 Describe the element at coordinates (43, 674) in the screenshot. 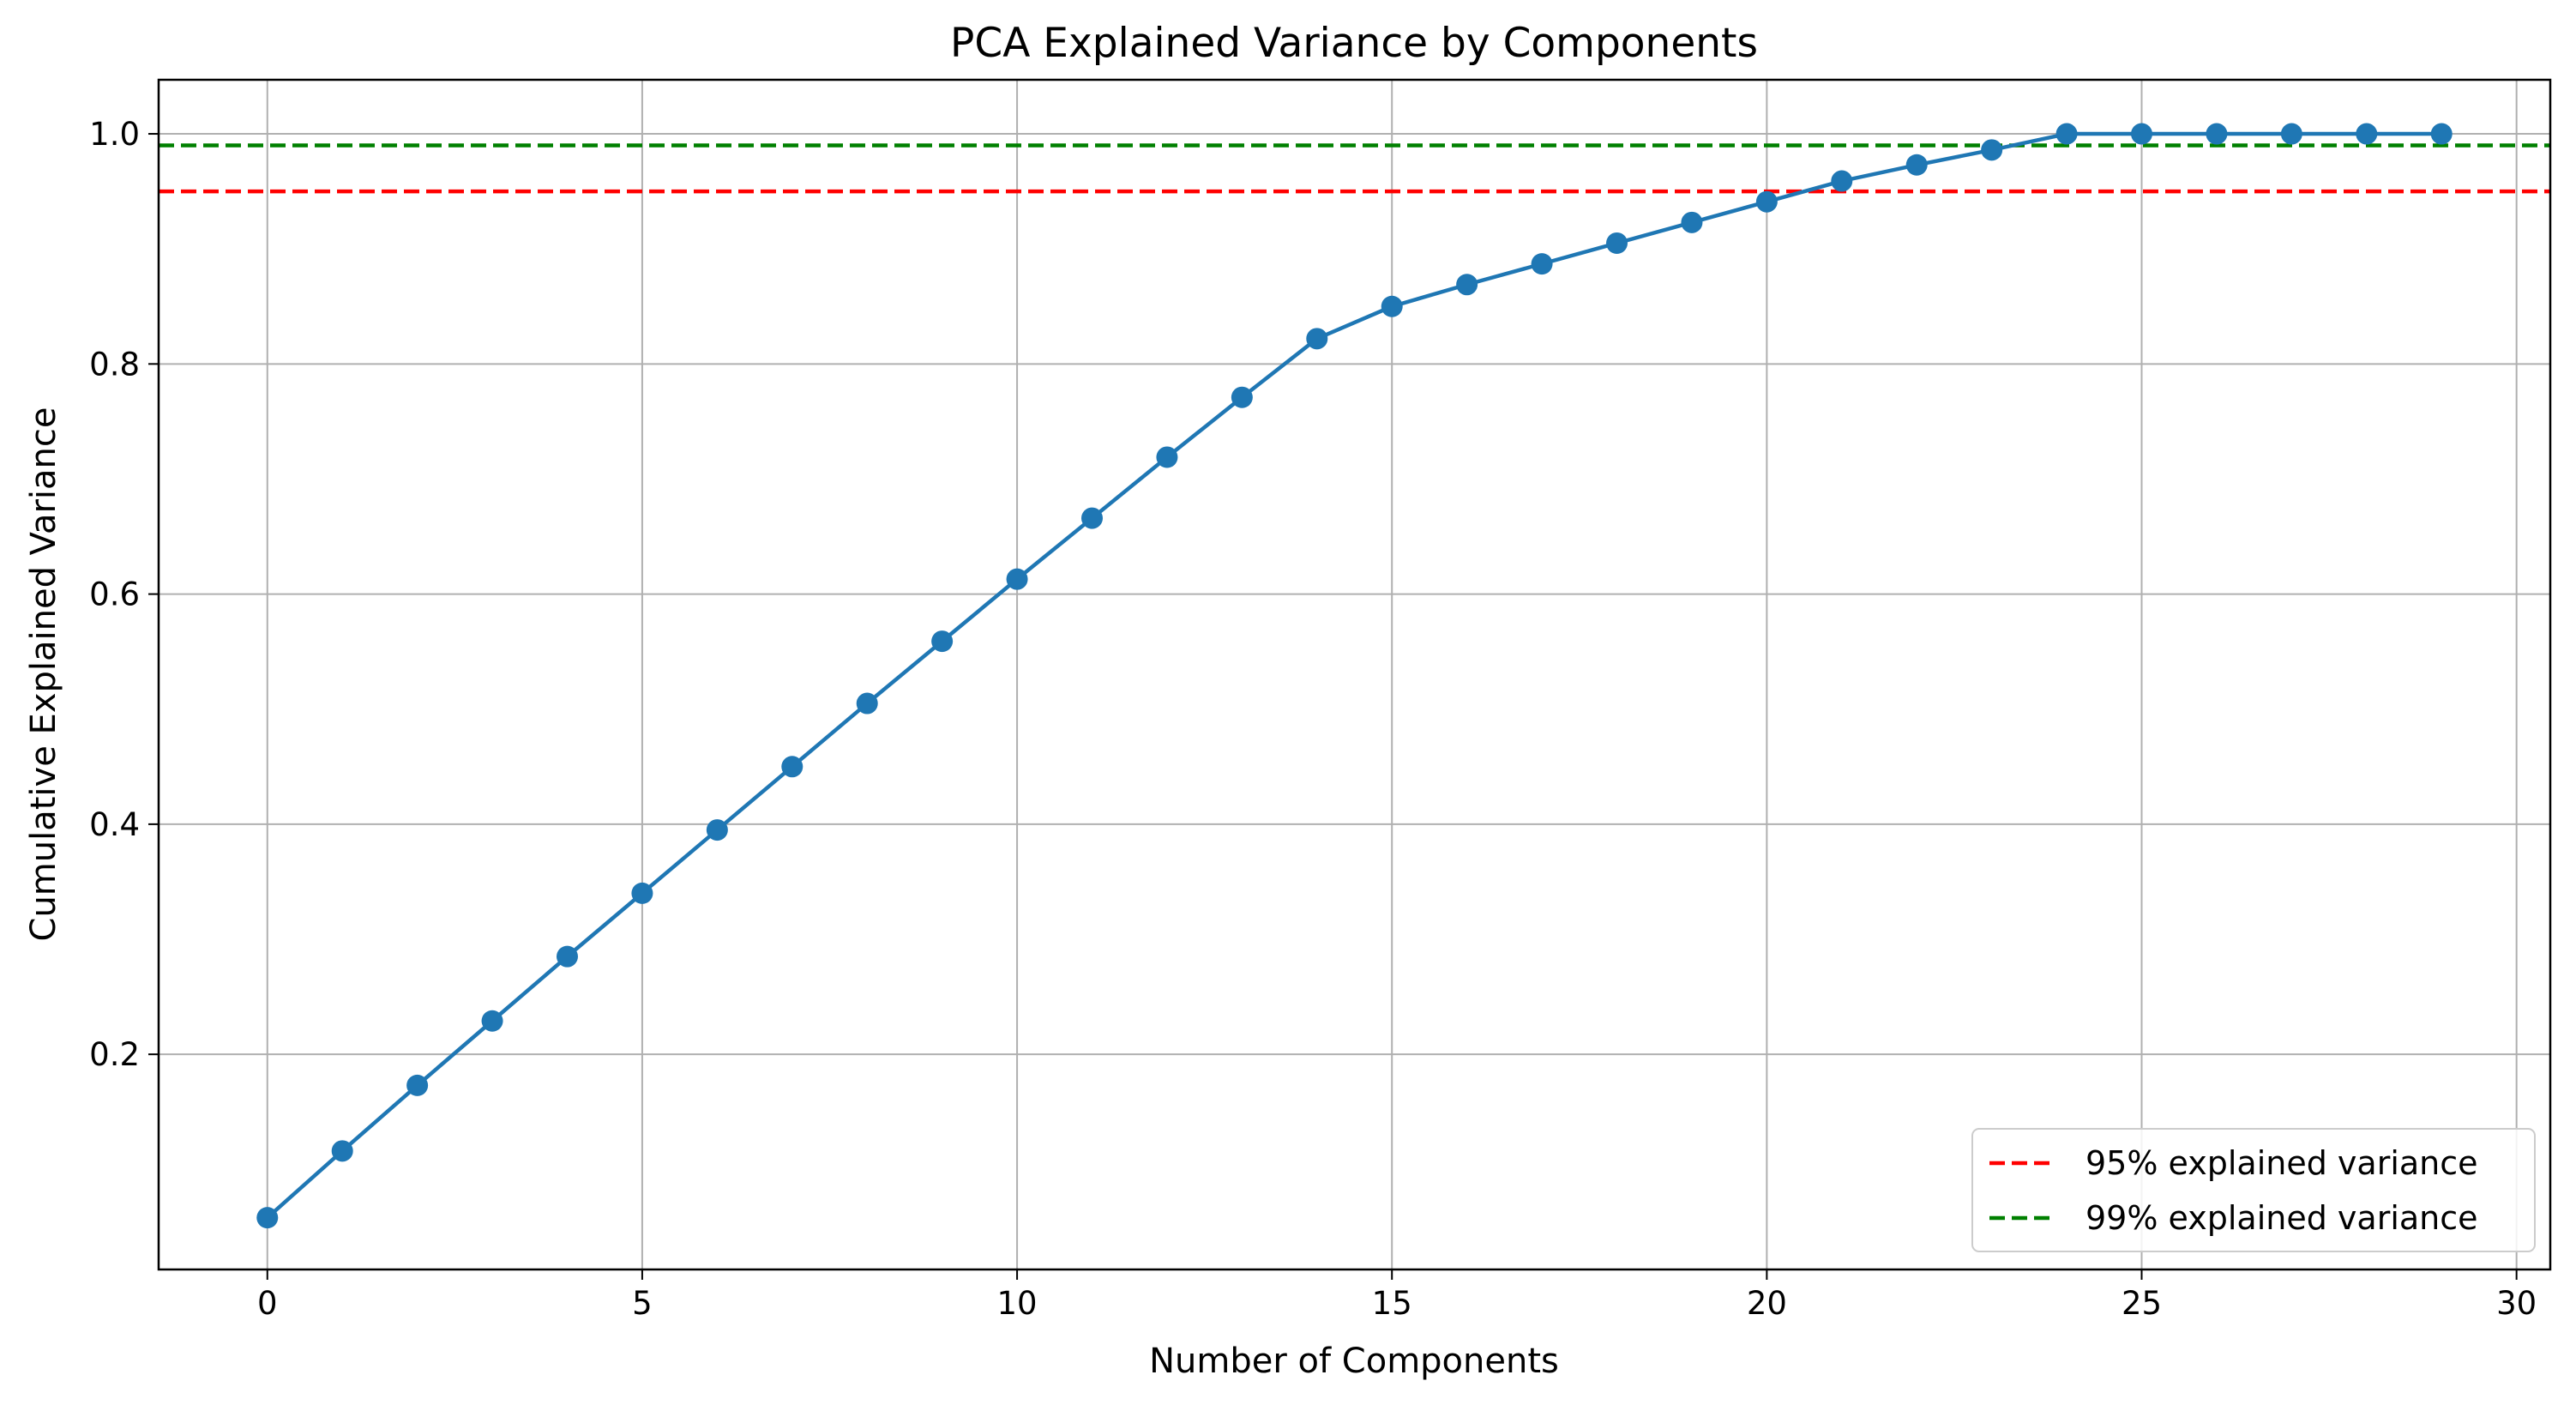

I see `y-axis-label: Cumulative Explained Variance` at that location.